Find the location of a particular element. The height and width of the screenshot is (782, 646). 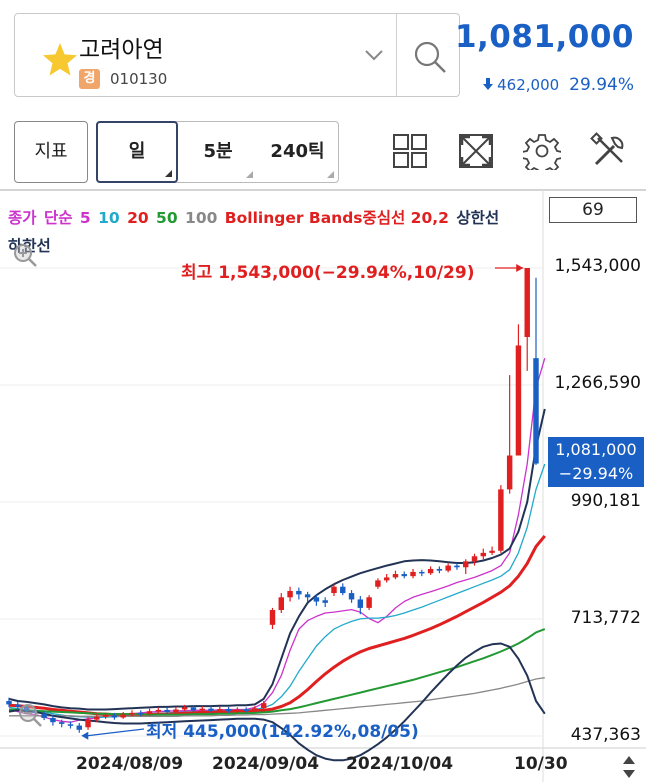

period-day-button: 일 is located at coordinates (137, 152).